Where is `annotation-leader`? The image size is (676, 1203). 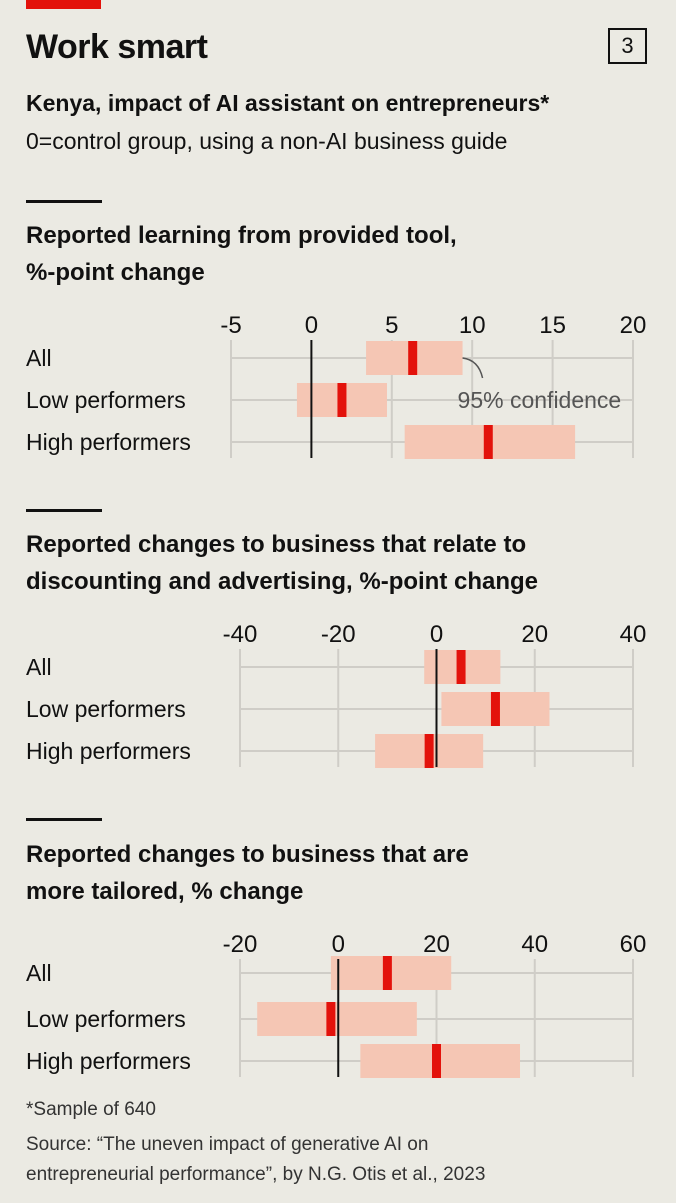 annotation-leader is located at coordinates (473, 368).